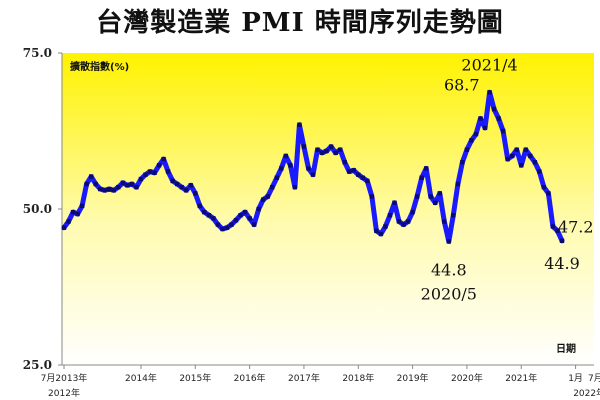 The width and height of the screenshot is (600, 400). I want to click on x-tick-label: 2018年, so click(358, 378).